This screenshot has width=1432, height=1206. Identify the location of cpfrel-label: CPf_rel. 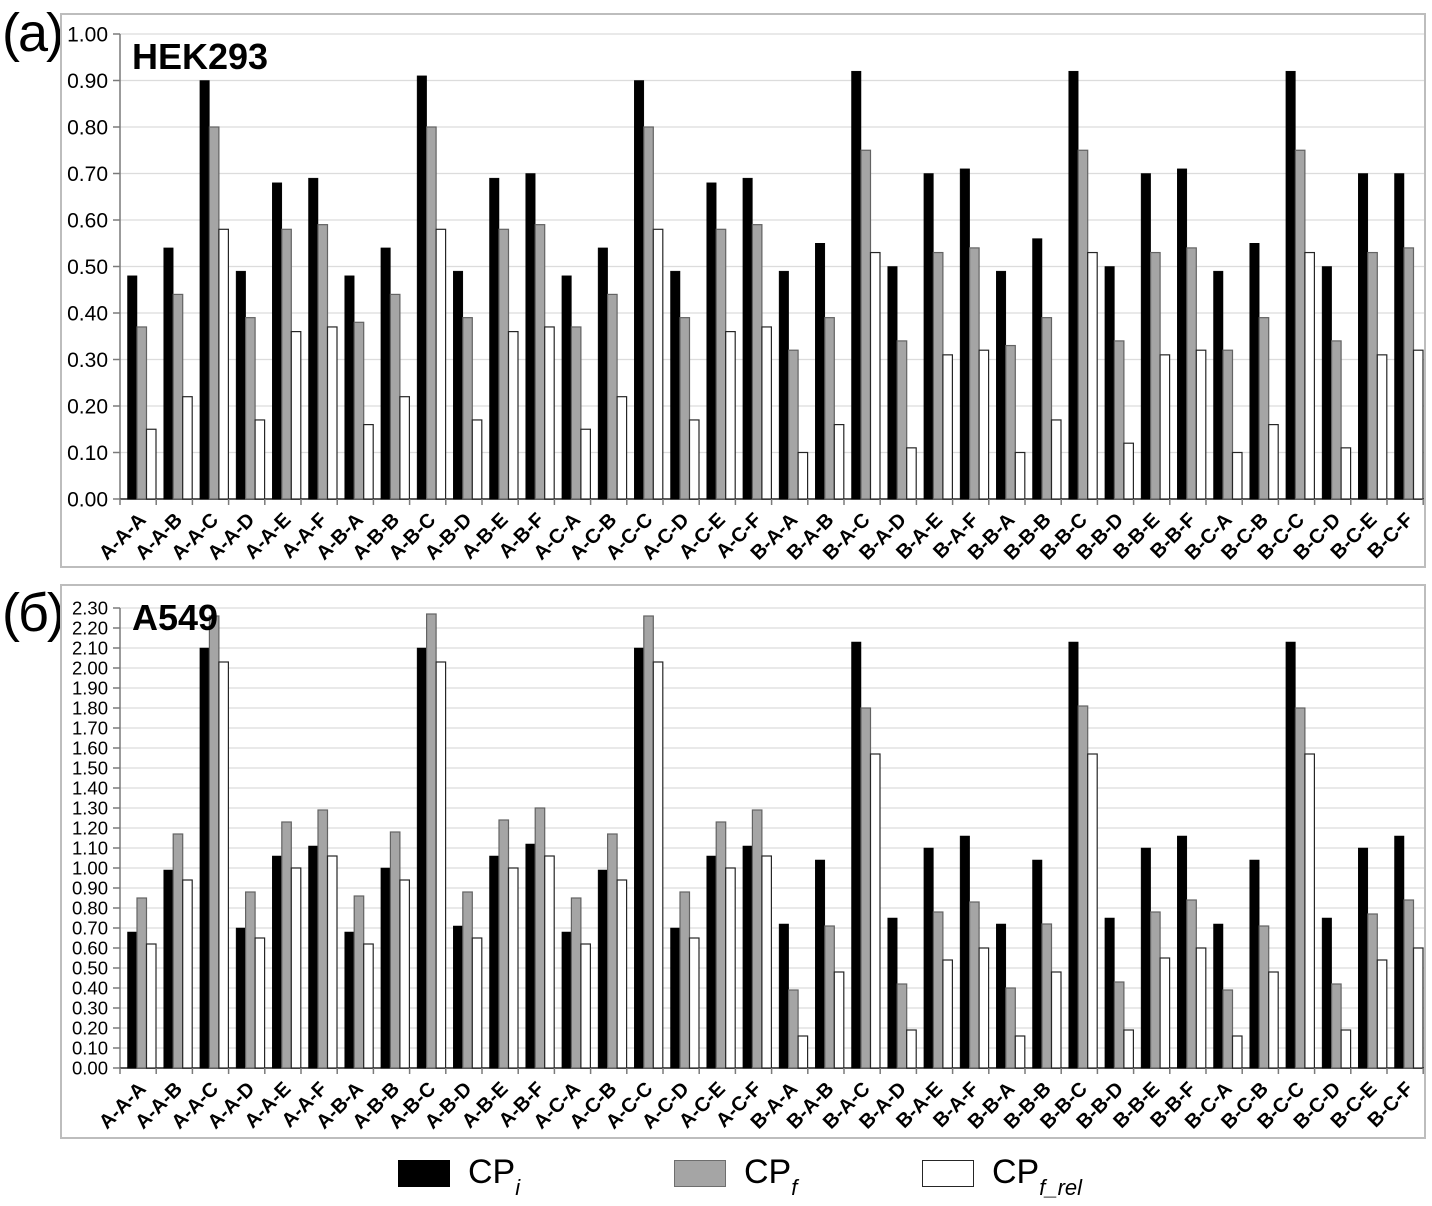
(1037, 1176).